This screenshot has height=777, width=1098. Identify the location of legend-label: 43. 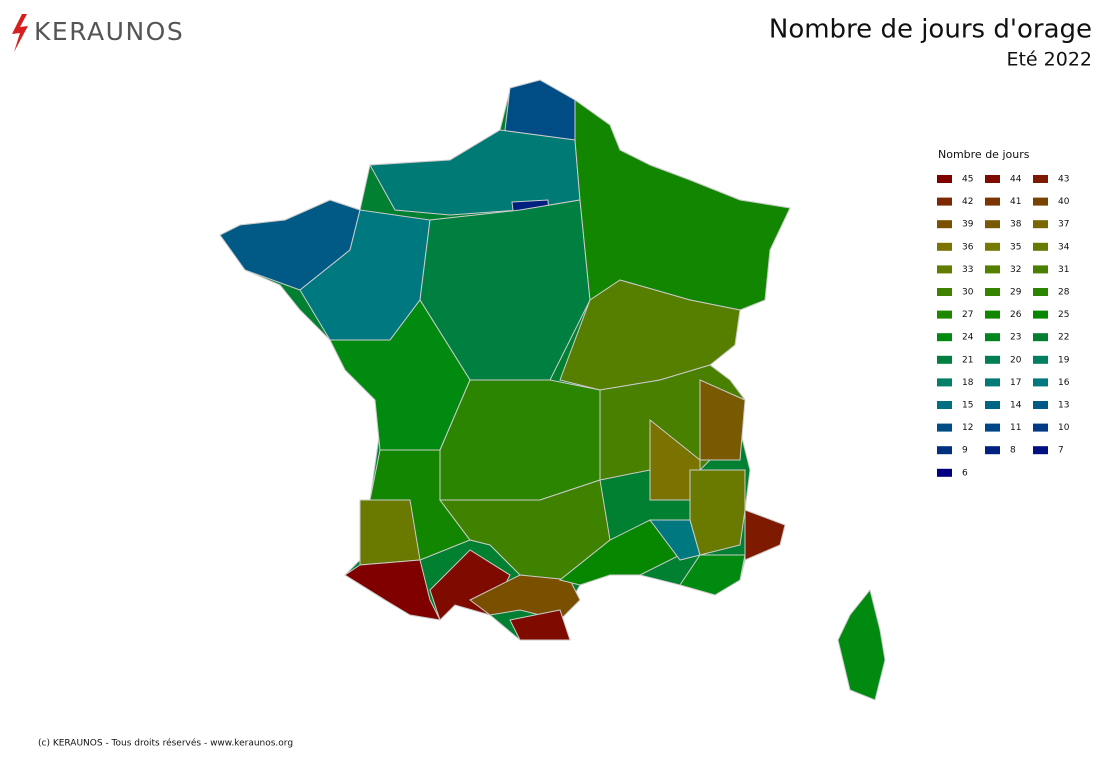
(1063, 180).